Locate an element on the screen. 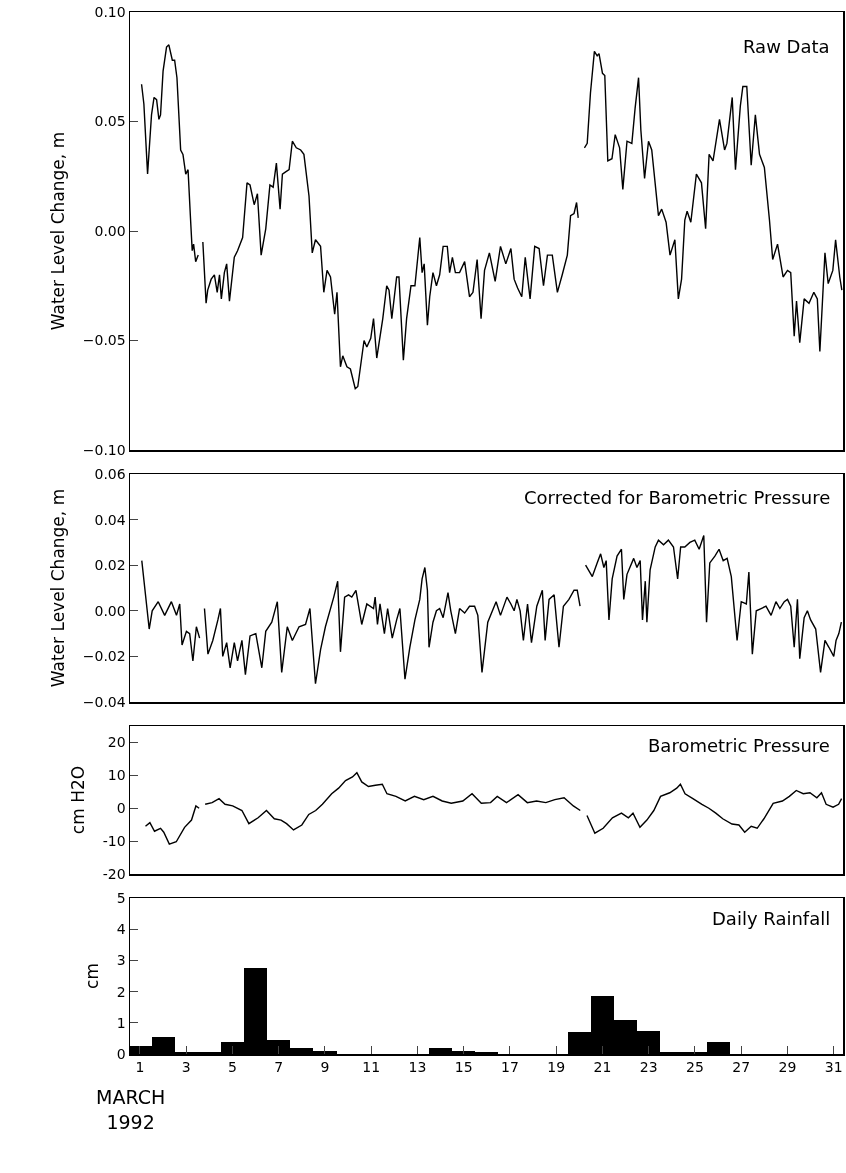 This screenshot has height=1173, width=846. x-tick-label: 21 is located at coordinates (602, 1067).